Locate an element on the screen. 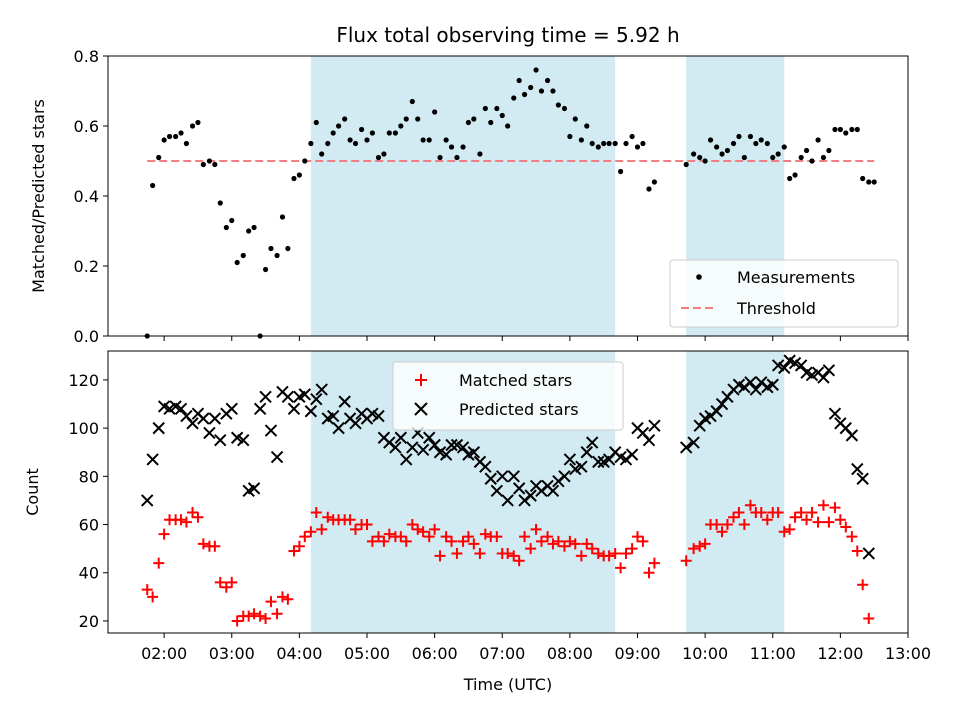 This screenshot has width=960, height=720. x-tick-label: 04:00 is located at coordinates (299, 653).